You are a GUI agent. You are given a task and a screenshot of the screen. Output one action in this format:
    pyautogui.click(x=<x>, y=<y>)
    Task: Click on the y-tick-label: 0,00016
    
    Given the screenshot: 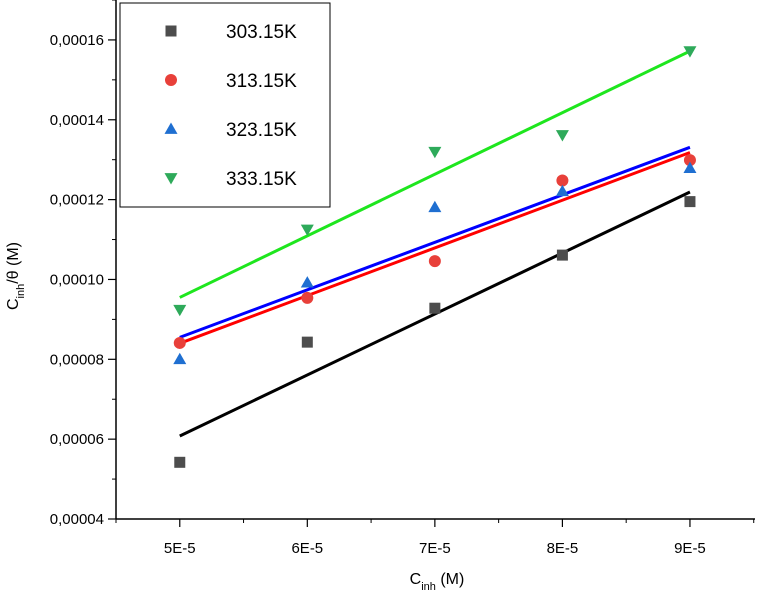 What is the action you would take?
    pyautogui.click(x=77, y=40)
    